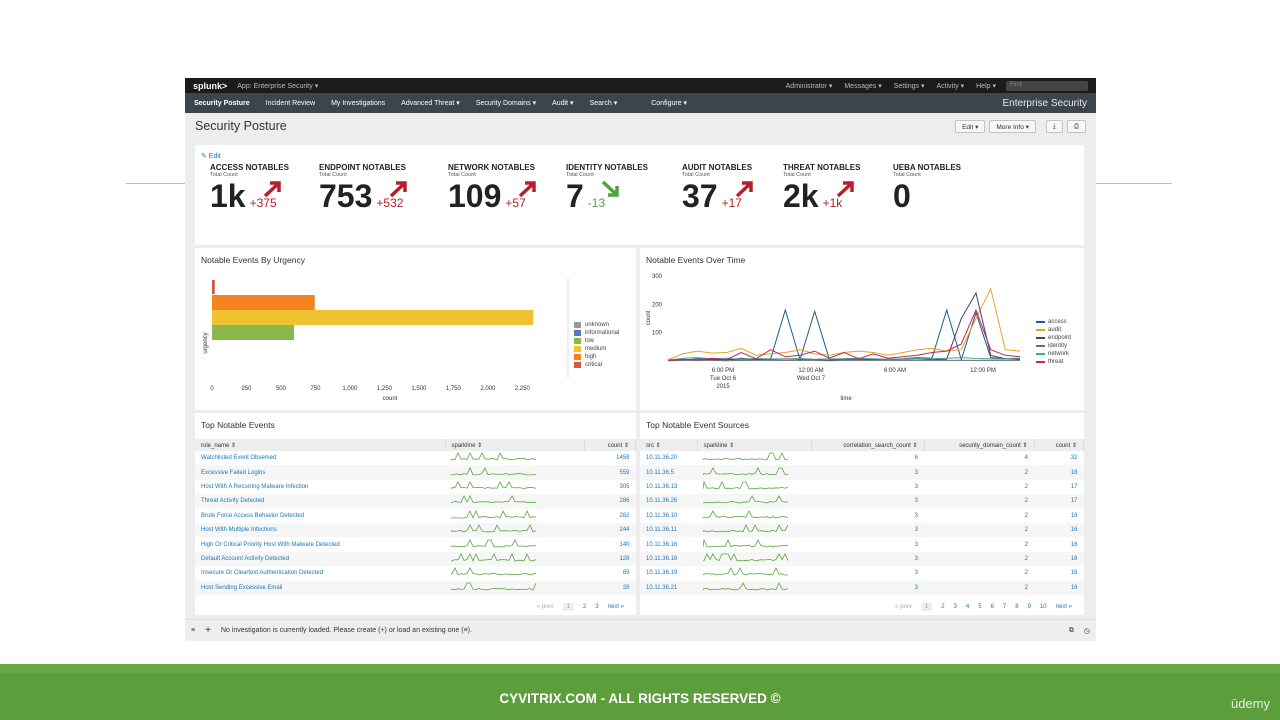 The image size is (1280, 720). Describe the element at coordinates (1053, 330) in the screenshot. I see `legend-item: audit` at that location.